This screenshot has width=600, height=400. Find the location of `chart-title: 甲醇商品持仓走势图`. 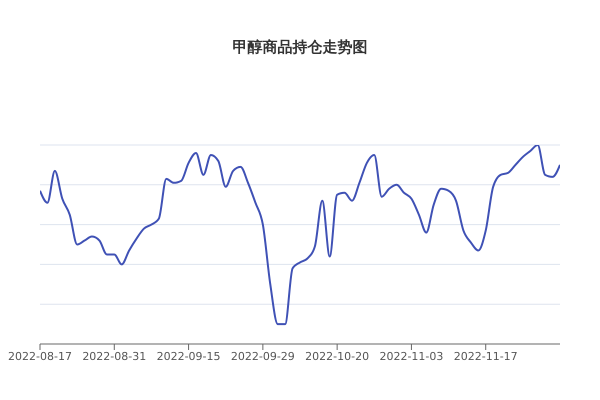

chart-title: 甲醇商品持仓走势图 is located at coordinates (300, 47).